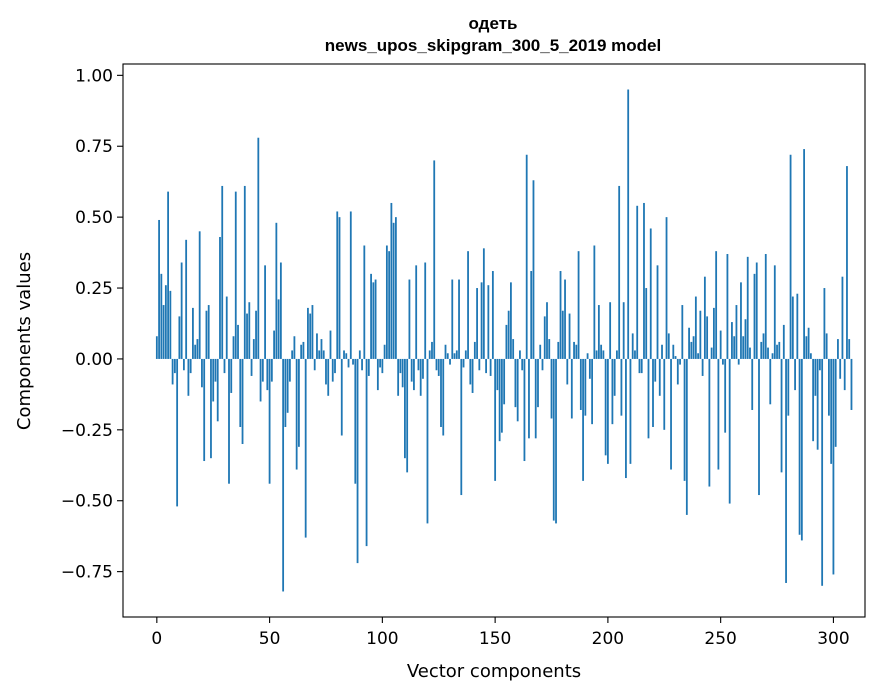 Image resolution: width=880 pixels, height=696 pixels. I want to click on y-tick-label: 0.50, so click(94, 218).